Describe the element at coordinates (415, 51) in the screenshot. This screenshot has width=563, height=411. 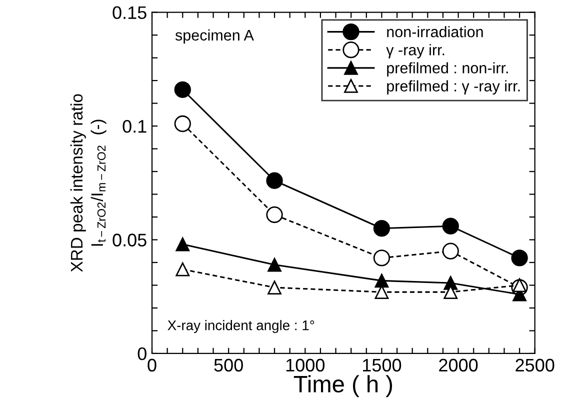
I see `legend-label: γ -ray irr.` at that location.